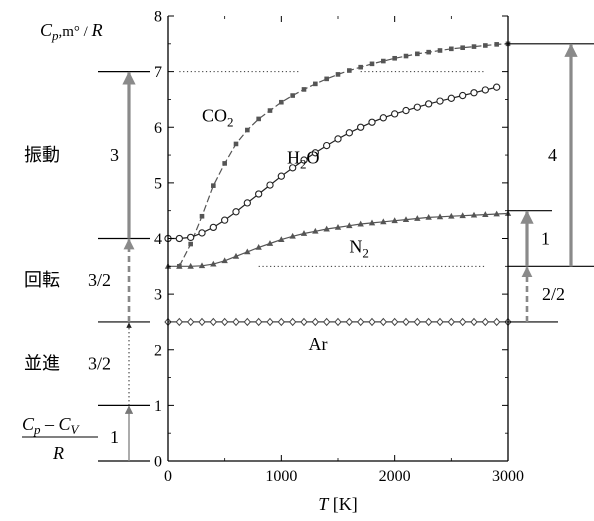 This screenshot has width=594, height=521. Describe the element at coordinates (158, 239) in the screenshot. I see `y-tick-label: 4` at that location.